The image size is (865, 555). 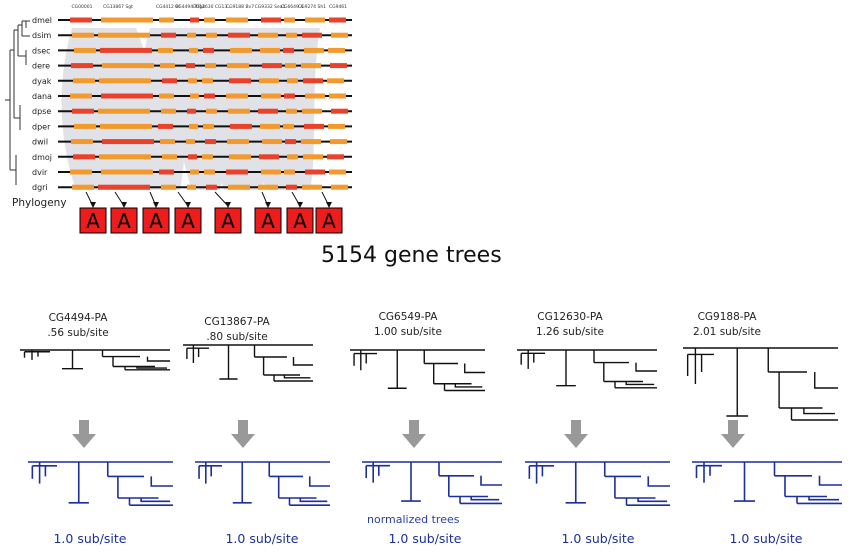 I want to click on headline: 5154 gene trees, so click(x=411, y=255).